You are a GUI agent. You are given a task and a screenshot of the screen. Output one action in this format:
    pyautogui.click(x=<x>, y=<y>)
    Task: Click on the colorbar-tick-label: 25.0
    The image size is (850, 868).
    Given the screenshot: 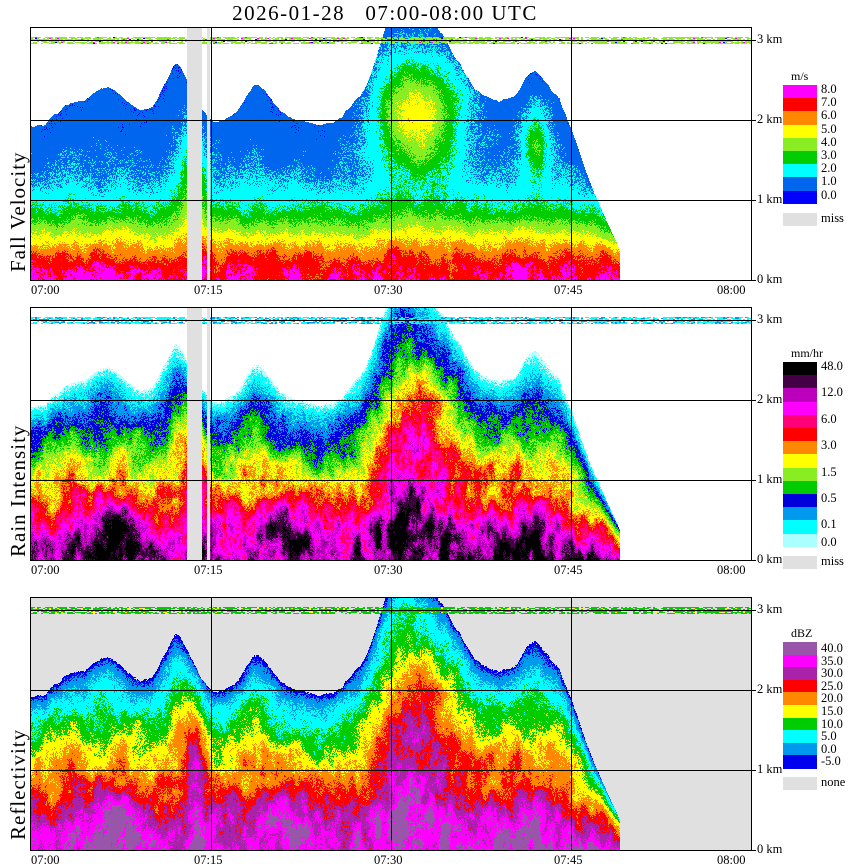 What is the action you would take?
    pyautogui.click(x=832, y=685)
    